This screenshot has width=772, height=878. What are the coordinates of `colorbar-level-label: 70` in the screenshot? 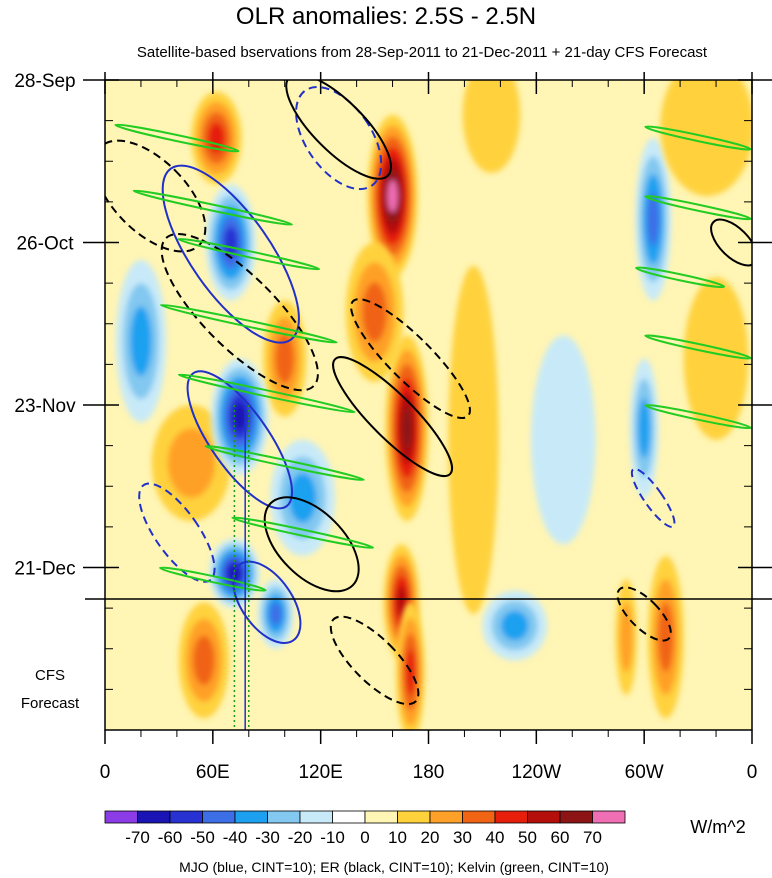 It's located at (592, 837).